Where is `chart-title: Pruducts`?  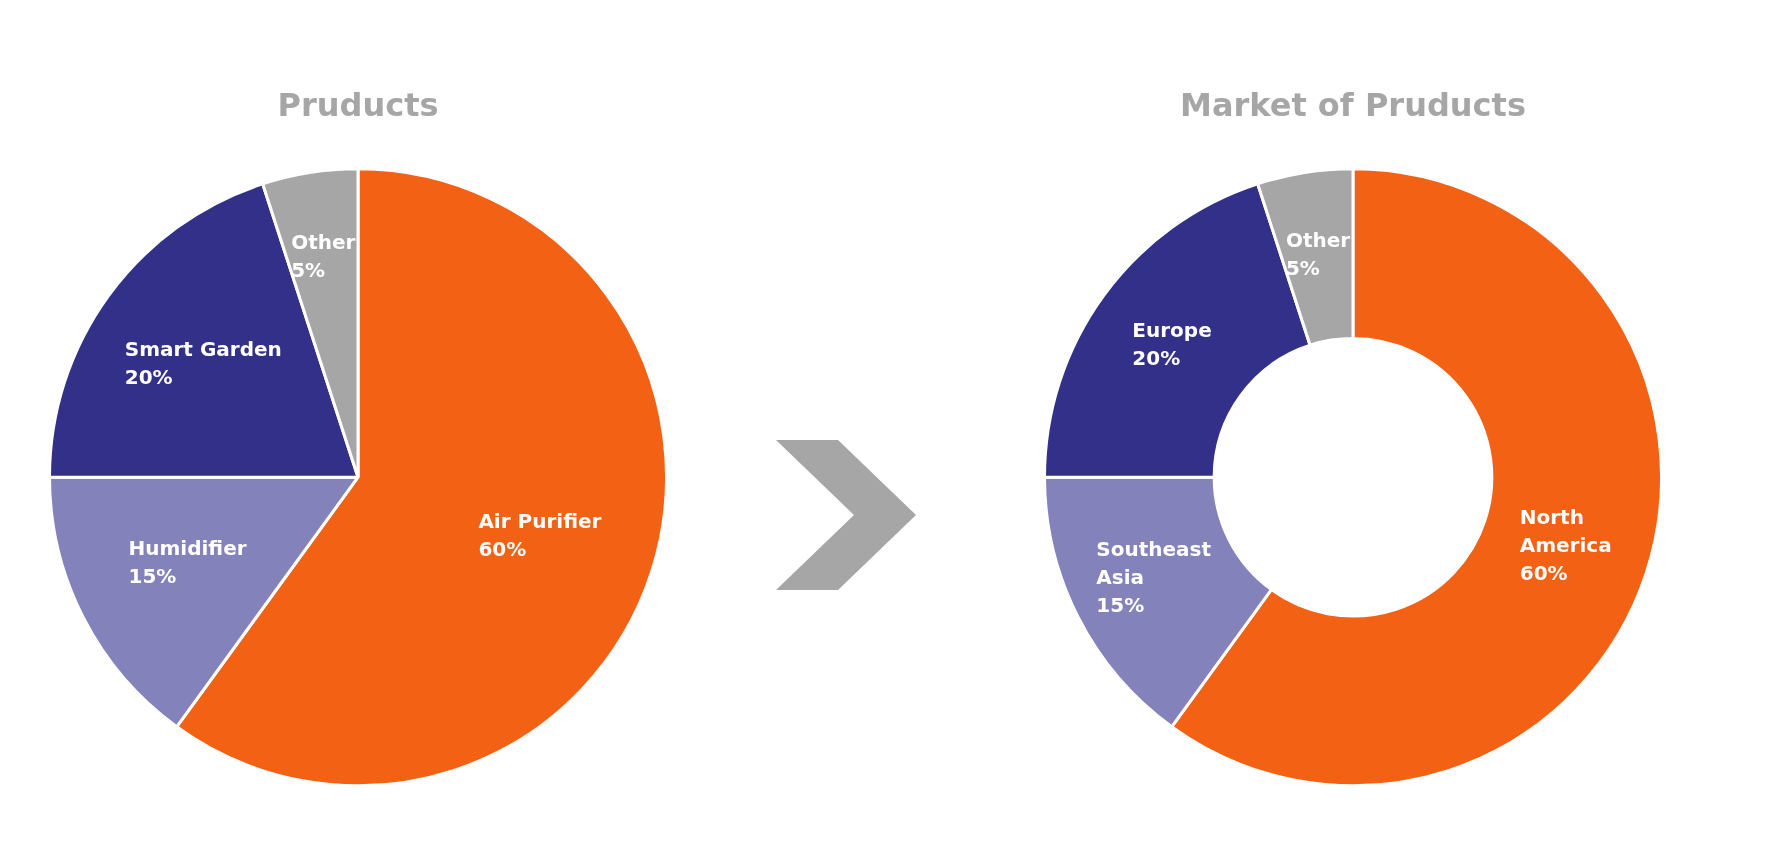
chart-title: Pruducts is located at coordinates (358, 104).